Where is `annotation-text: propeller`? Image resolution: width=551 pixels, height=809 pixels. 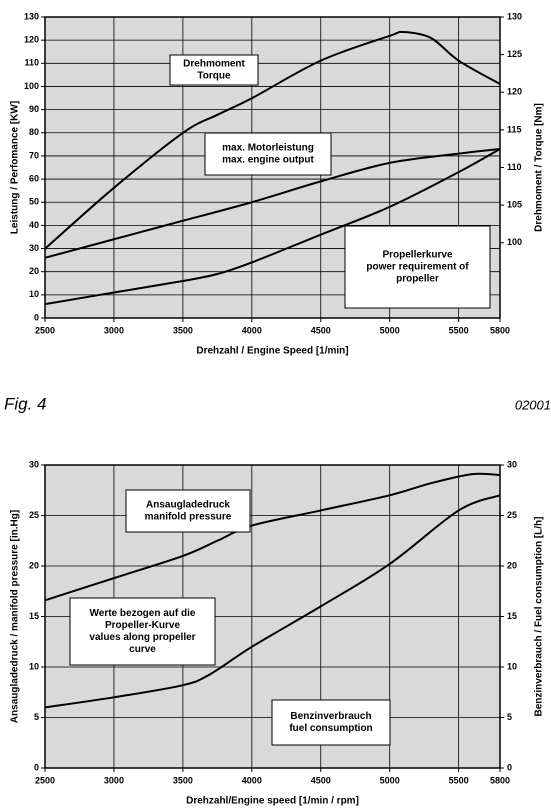 annotation-text: propeller is located at coordinates (417, 279).